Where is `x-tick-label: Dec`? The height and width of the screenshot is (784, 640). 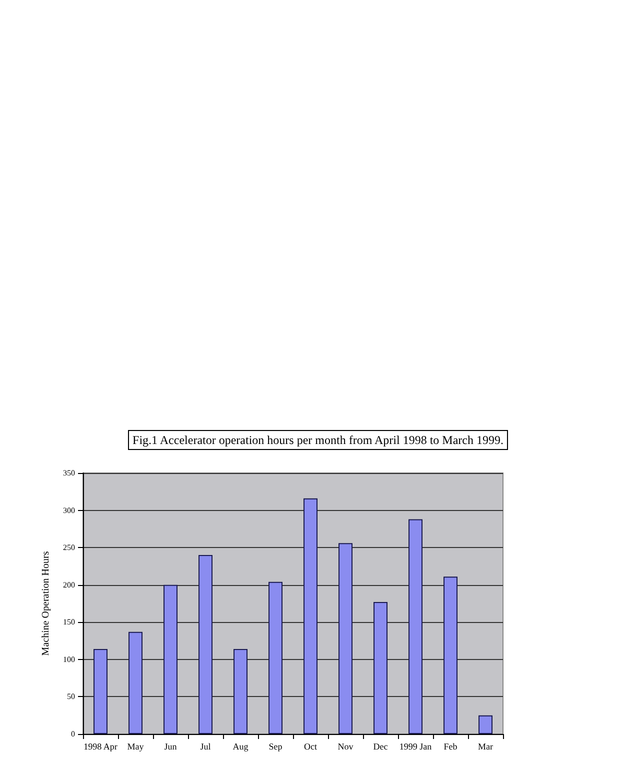
x-tick-label: Dec is located at coordinates (380, 747).